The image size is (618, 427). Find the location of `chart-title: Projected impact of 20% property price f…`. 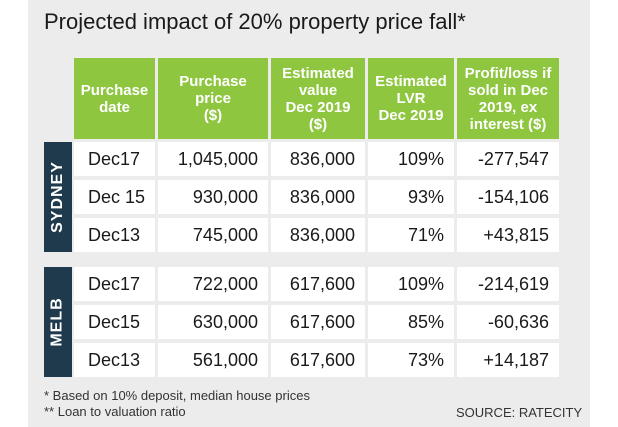

chart-title: Projected impact of 20% property price f… is located at coordinates (255, 21).